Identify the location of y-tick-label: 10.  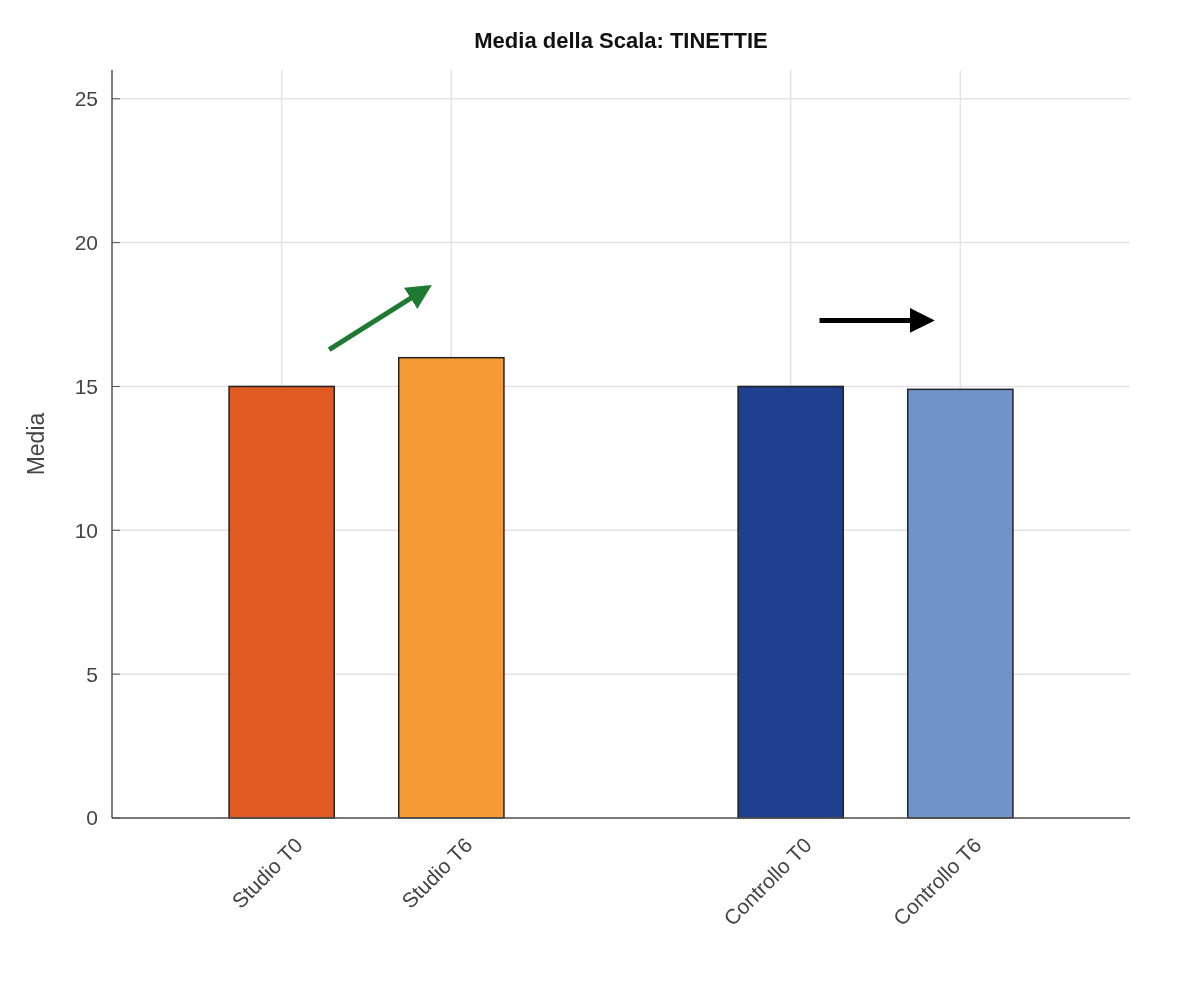
(86, 530).